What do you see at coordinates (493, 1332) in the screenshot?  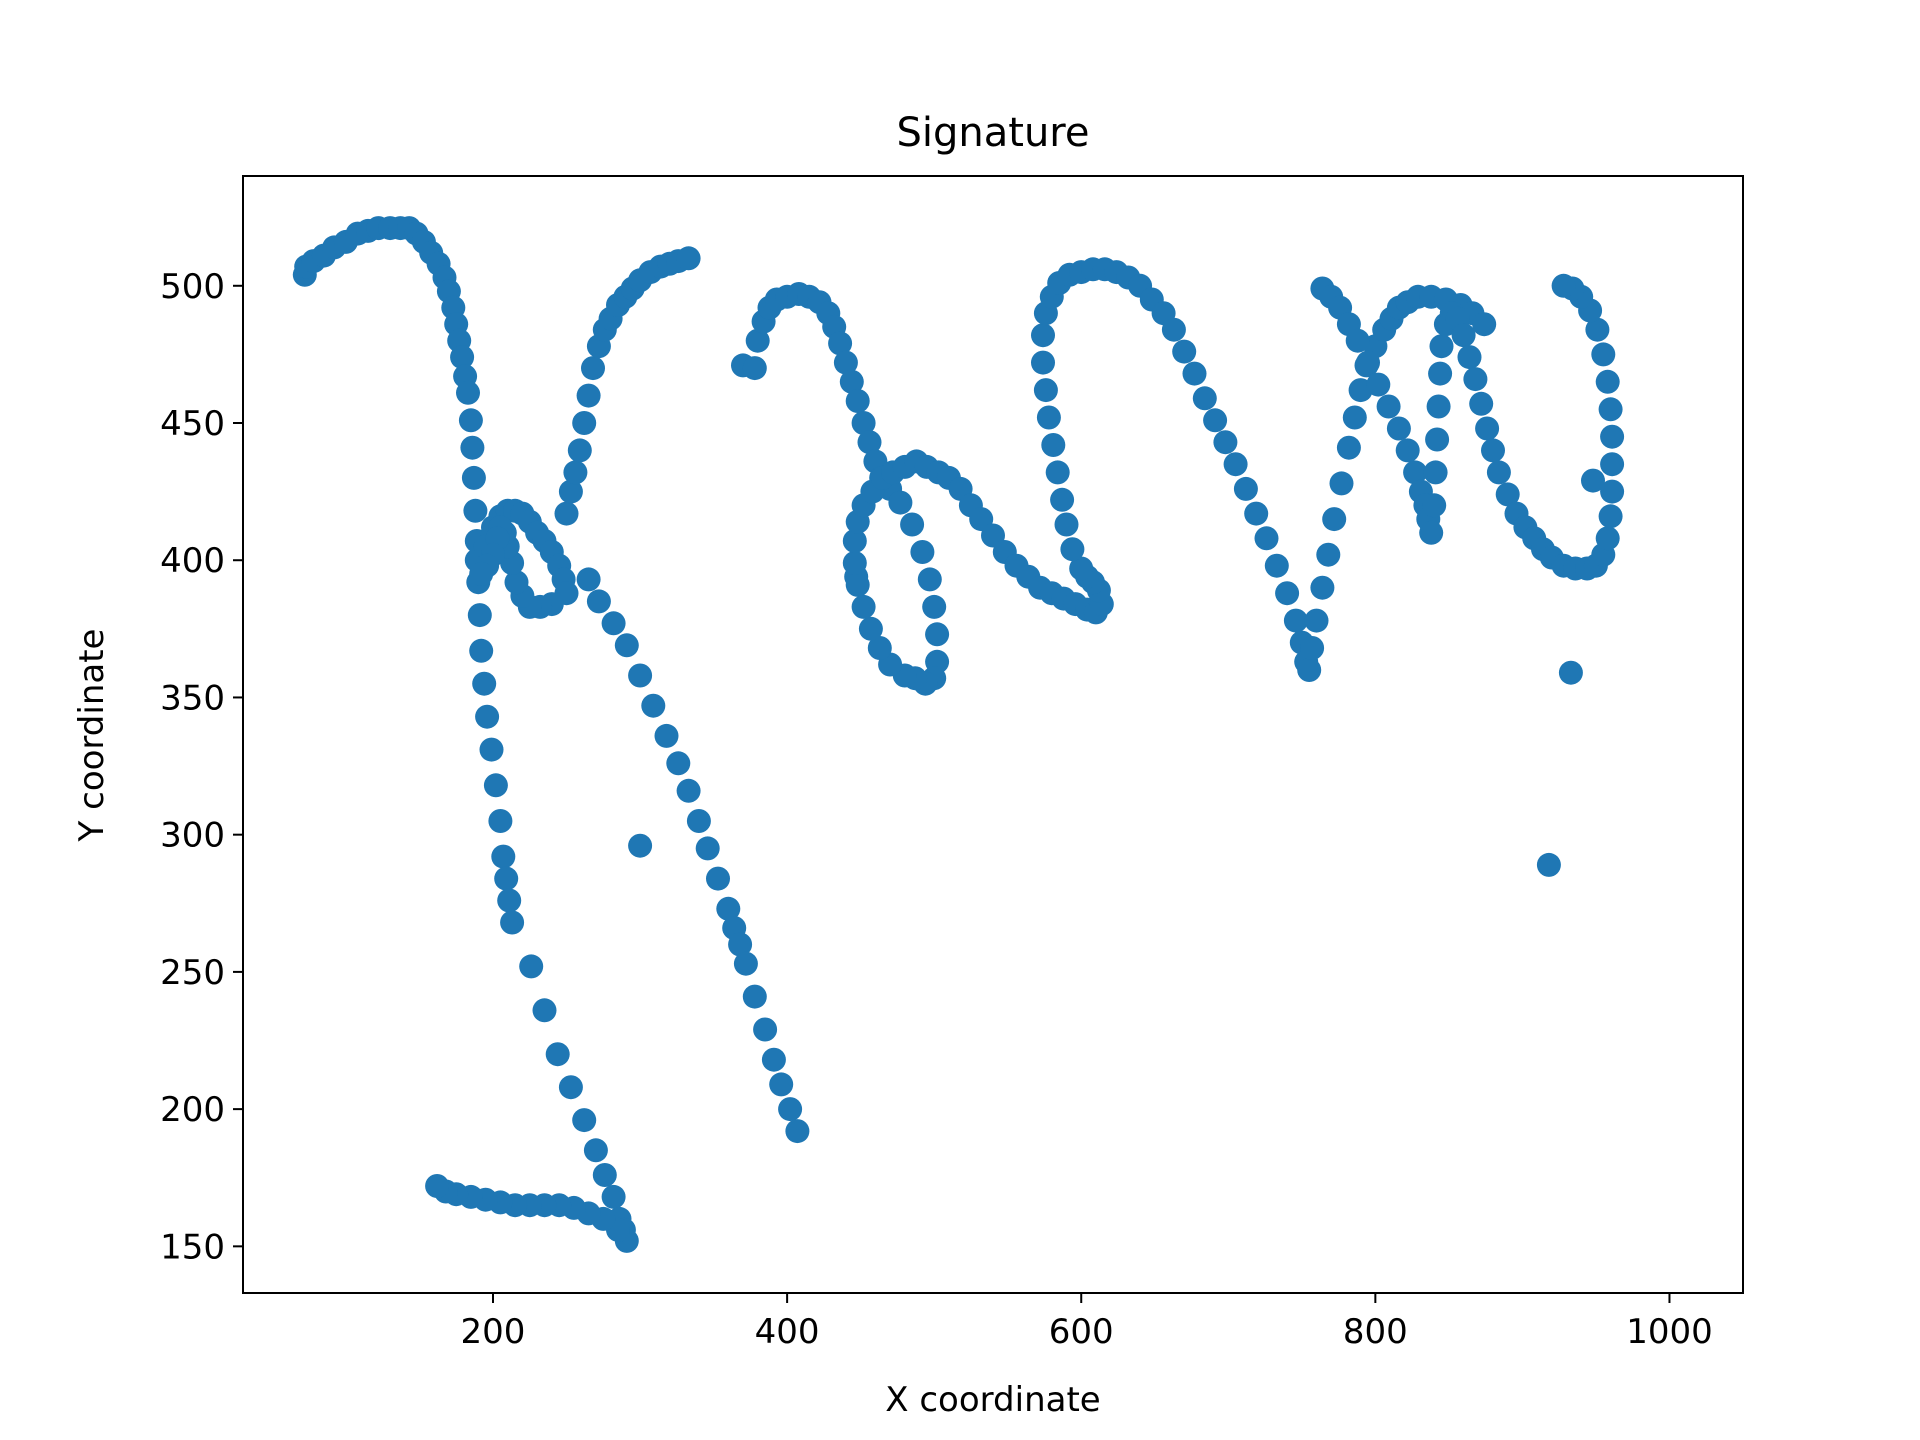 I see `x-tick-label: 200` at bounding box center [493, 1332].